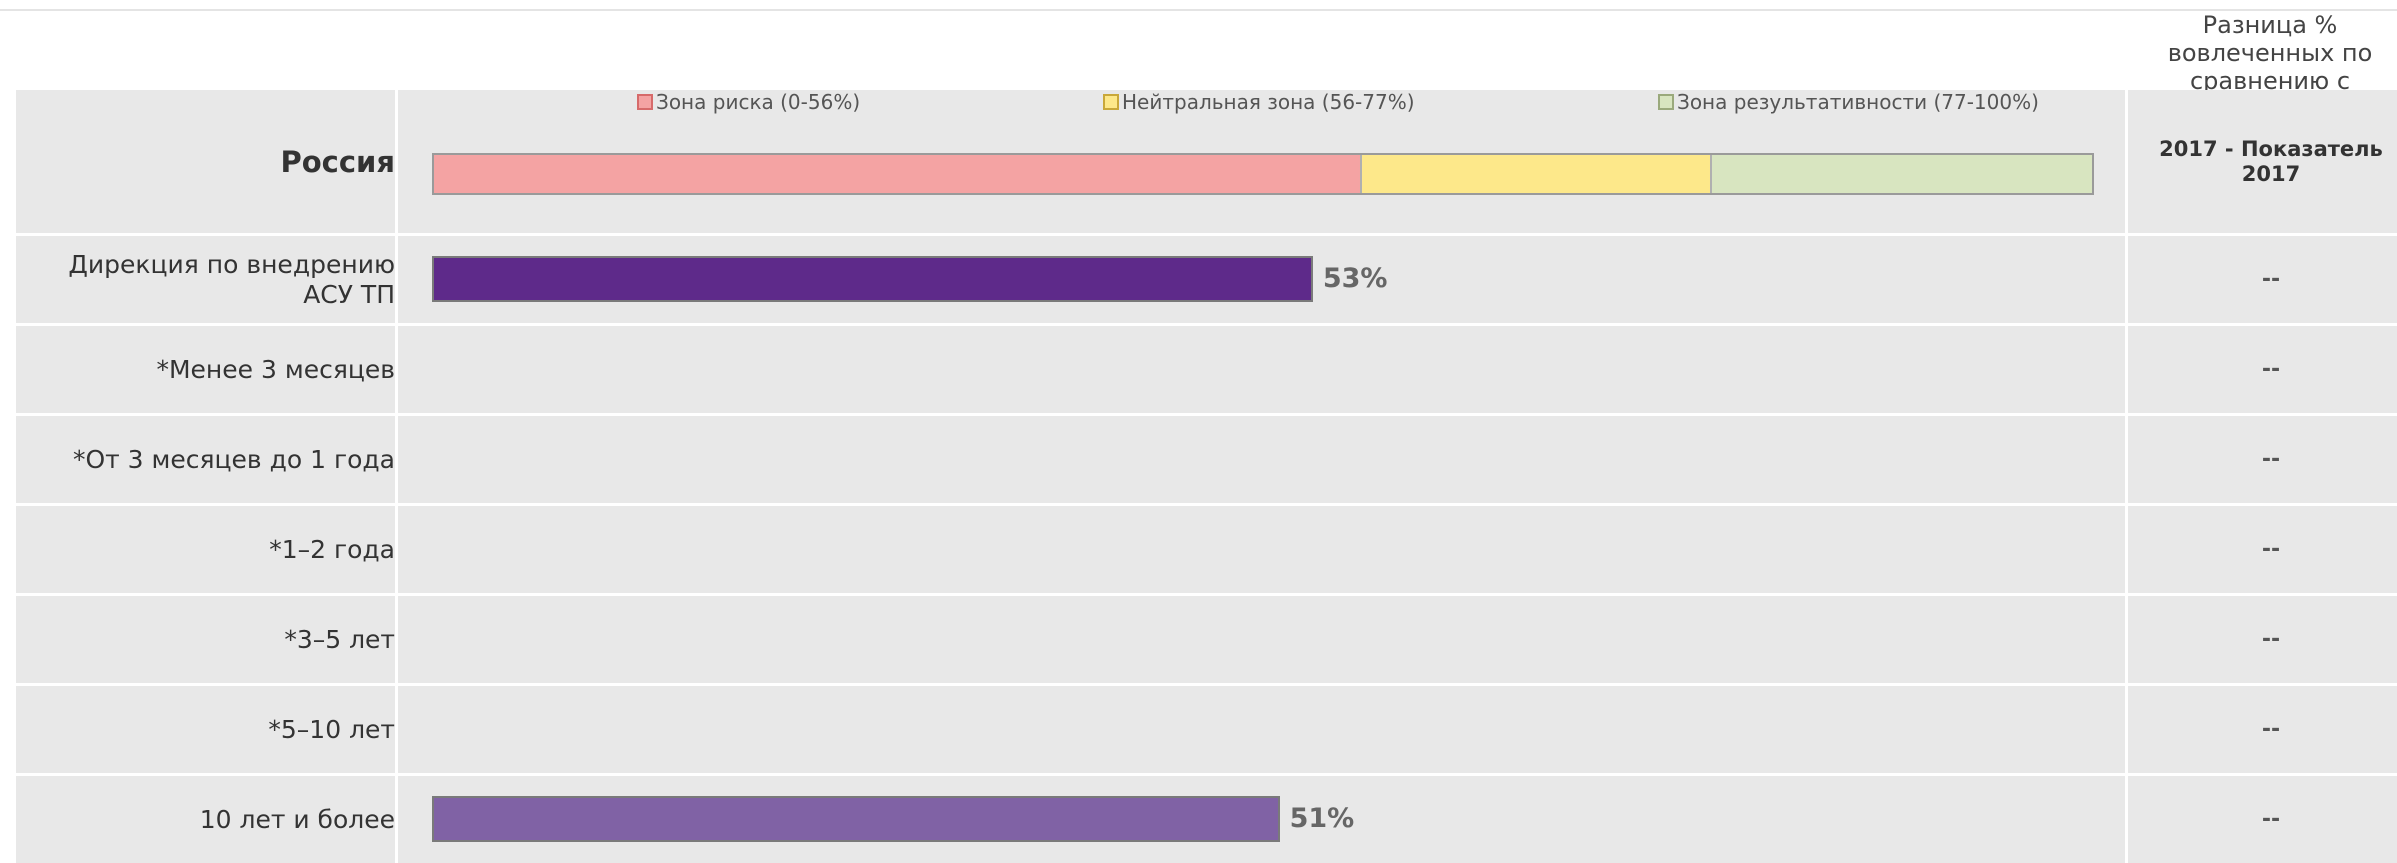 The width and height of the screenshot is (2397, 863). I want to click on benchmark-zone-bar, so click(1263, 174).